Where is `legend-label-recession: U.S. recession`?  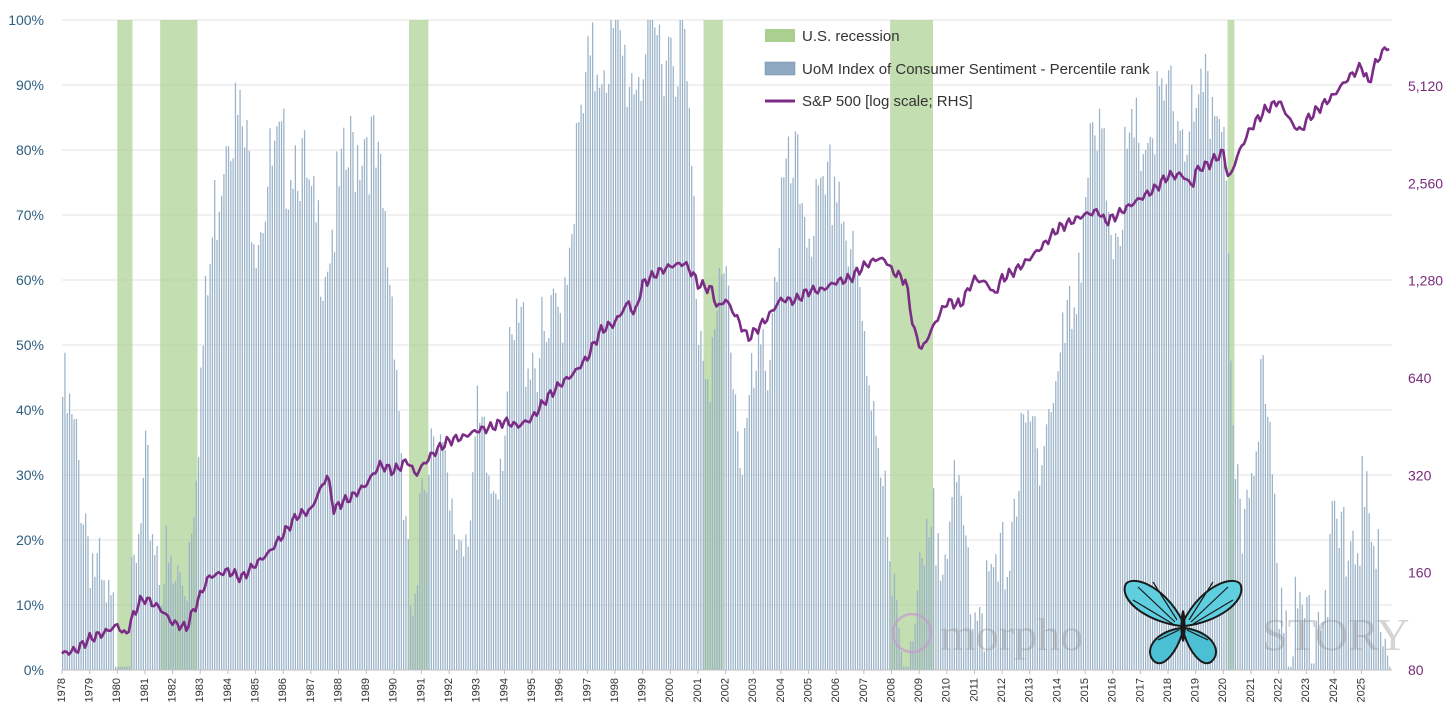
legend-label-recession: U.S. recession is located at coordinates (851, 36).